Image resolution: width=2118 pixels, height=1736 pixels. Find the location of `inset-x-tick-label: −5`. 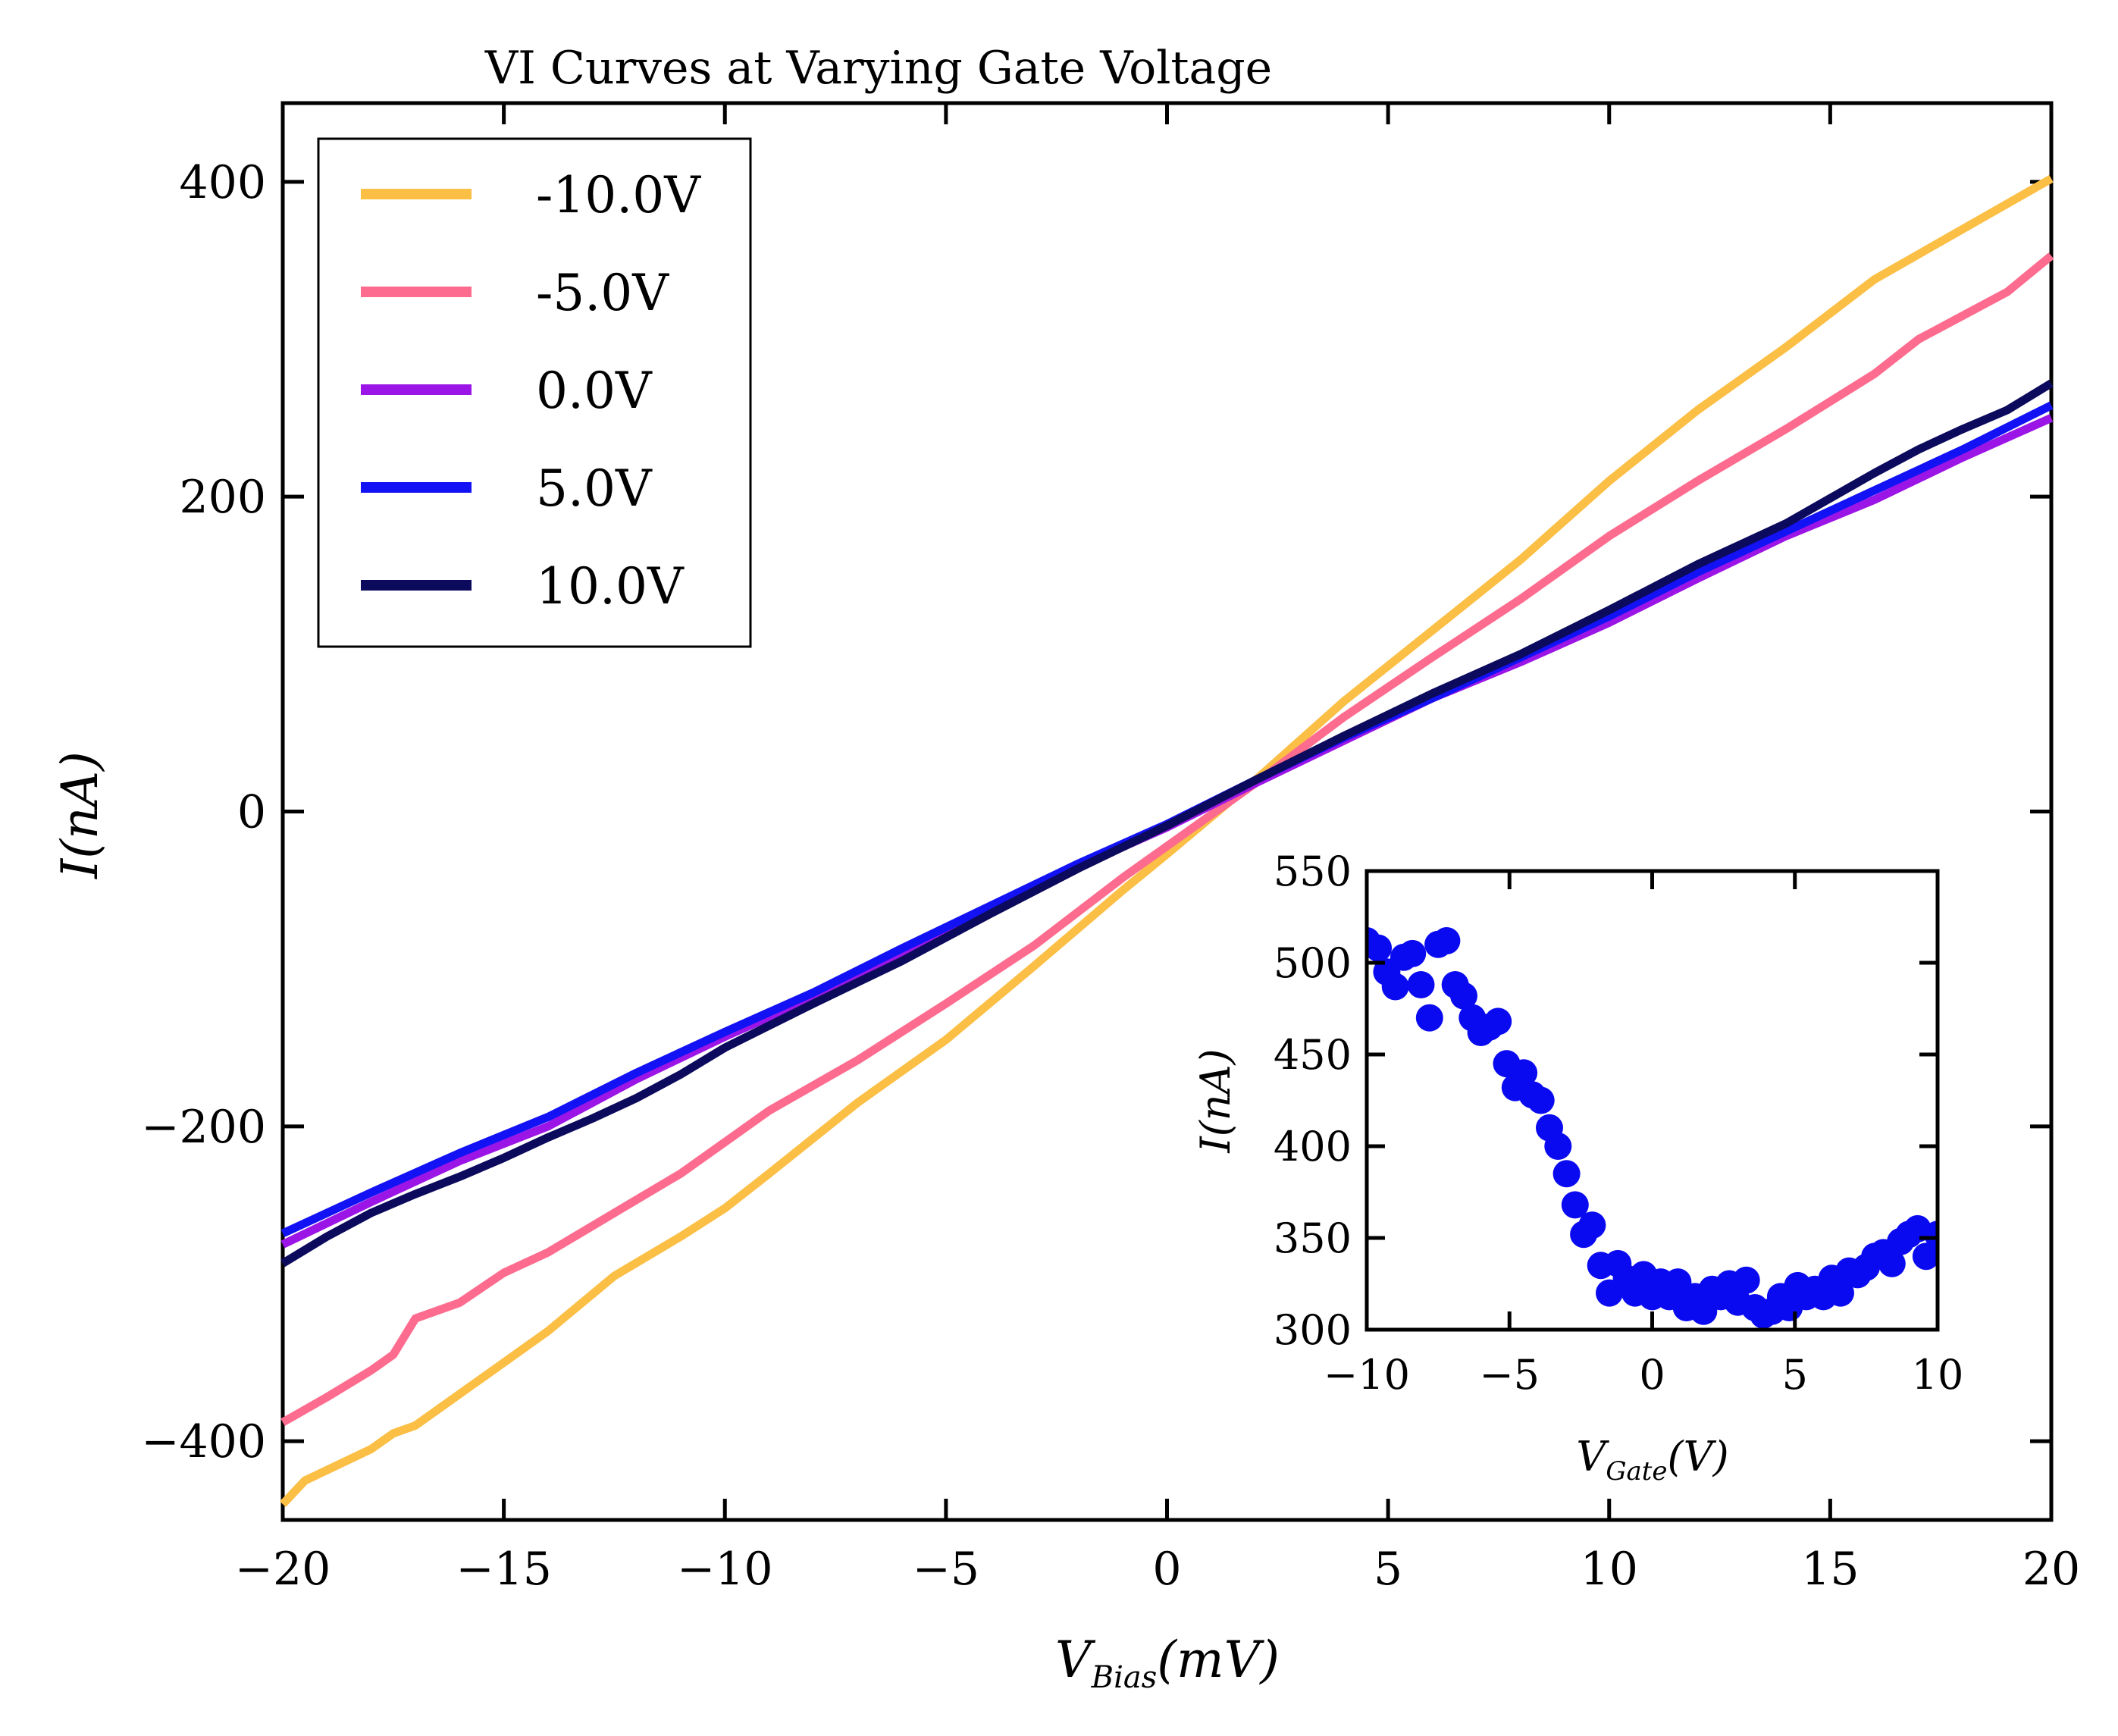

inset-x-tick-label: −5 is located at coordinates (1509, 1375).